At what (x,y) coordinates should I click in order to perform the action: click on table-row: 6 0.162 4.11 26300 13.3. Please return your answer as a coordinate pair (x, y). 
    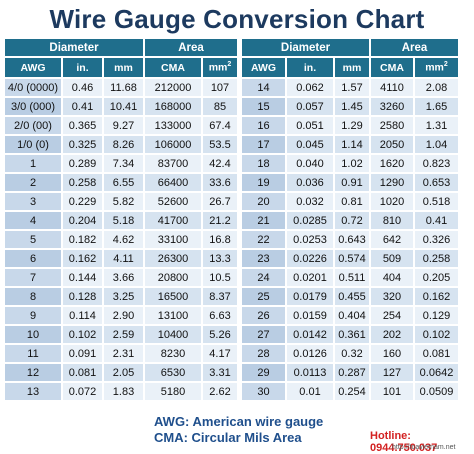
    Looking at the image, I should click on (121, 258).